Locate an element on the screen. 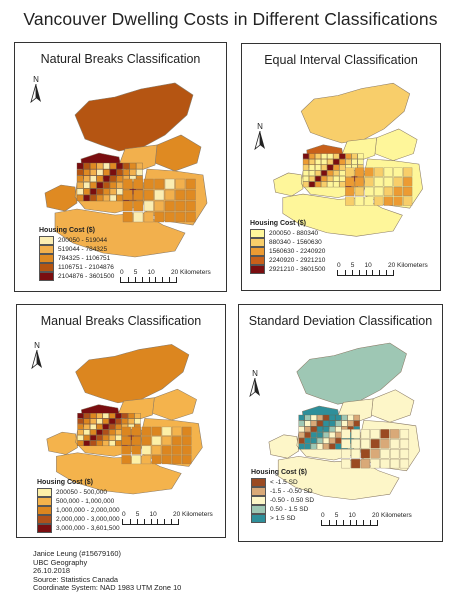 The width and height of the screenshot is (461, 600). legend-item: 200050 - 519044 is located at coordinates (76, 240).